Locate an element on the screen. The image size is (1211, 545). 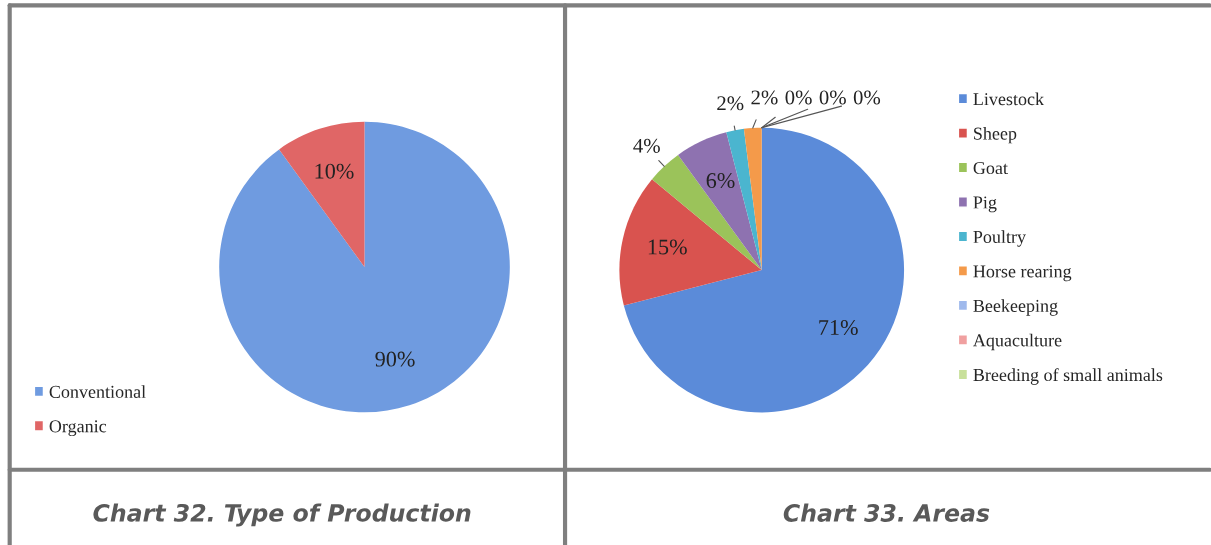
legend-label: Goat is located at coordinates (990, 168).